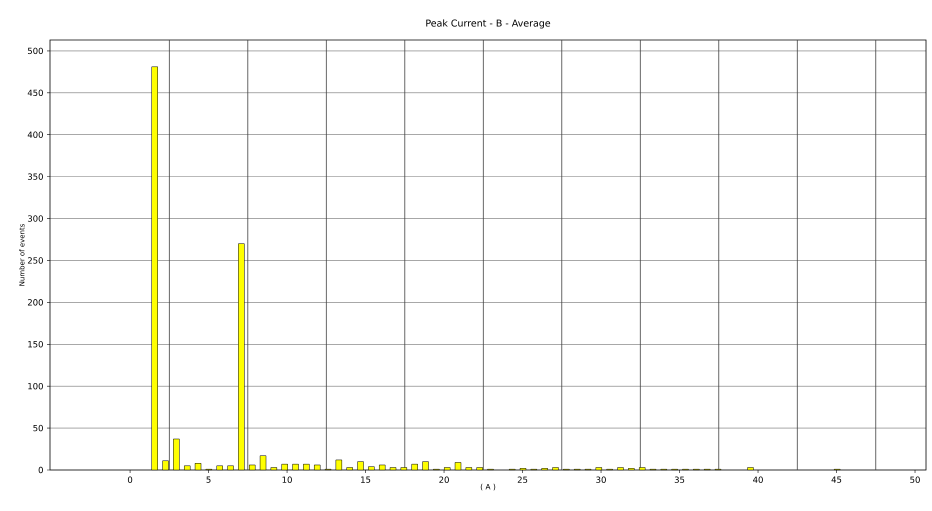 The image size is (932, 511). I want to click on x-tick-label: 25, so click(523, 479).